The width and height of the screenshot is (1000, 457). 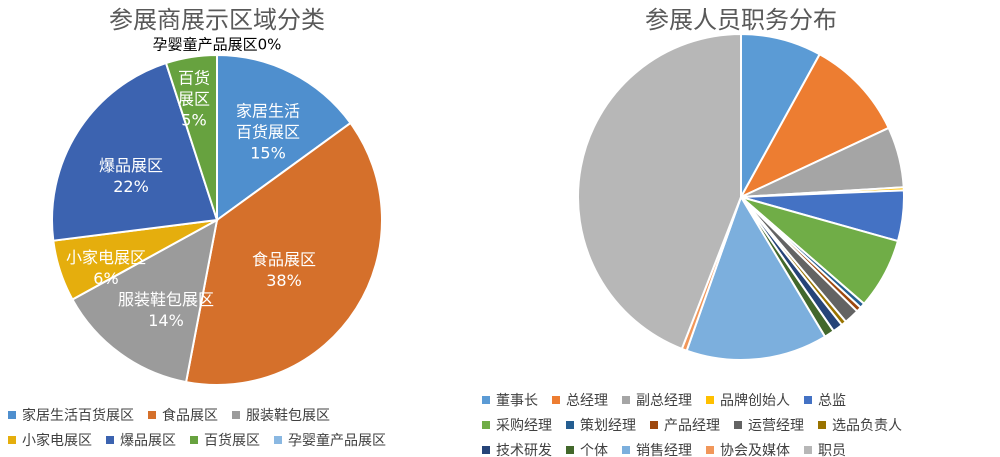 What do you see at coordinates (283, 259) in the screenshot?
I see `data-label-name: 食品展区` at bounding box center [283, 259].